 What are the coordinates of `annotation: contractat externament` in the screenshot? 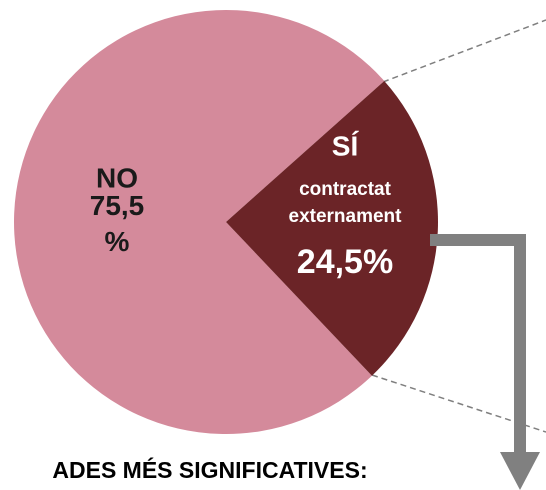 It's located at (346, 203).